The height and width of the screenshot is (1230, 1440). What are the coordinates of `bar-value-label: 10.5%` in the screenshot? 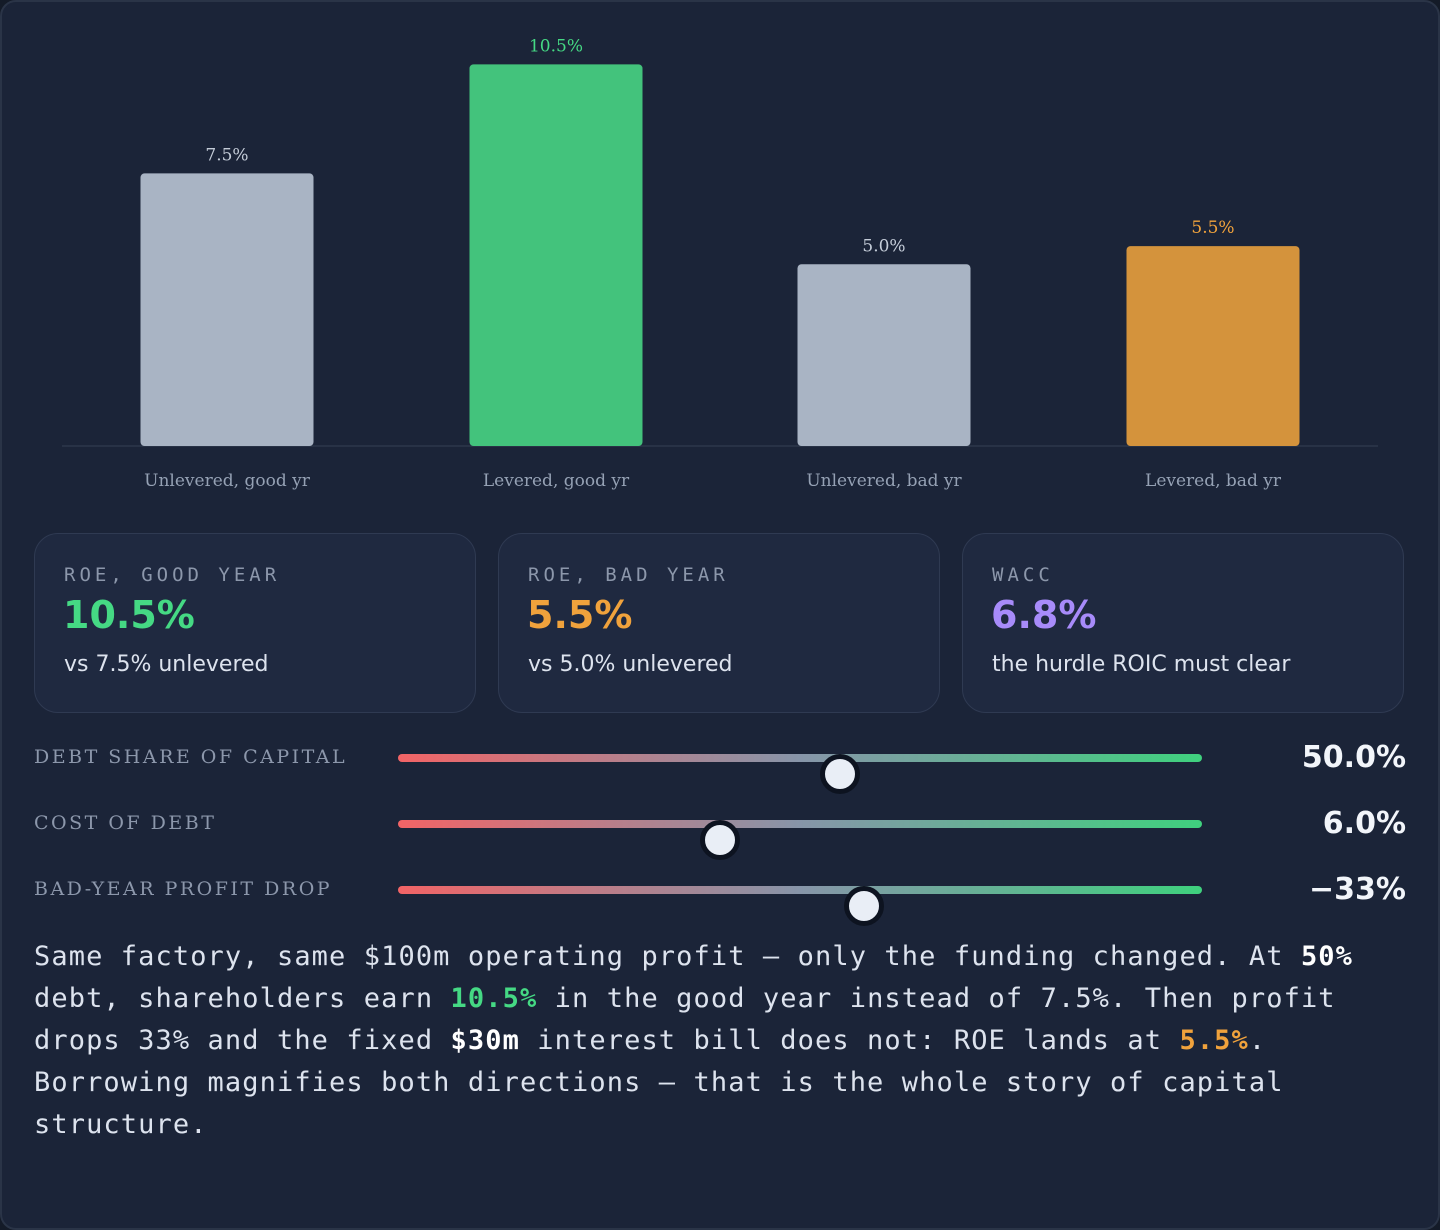 It's located at (556, 46).